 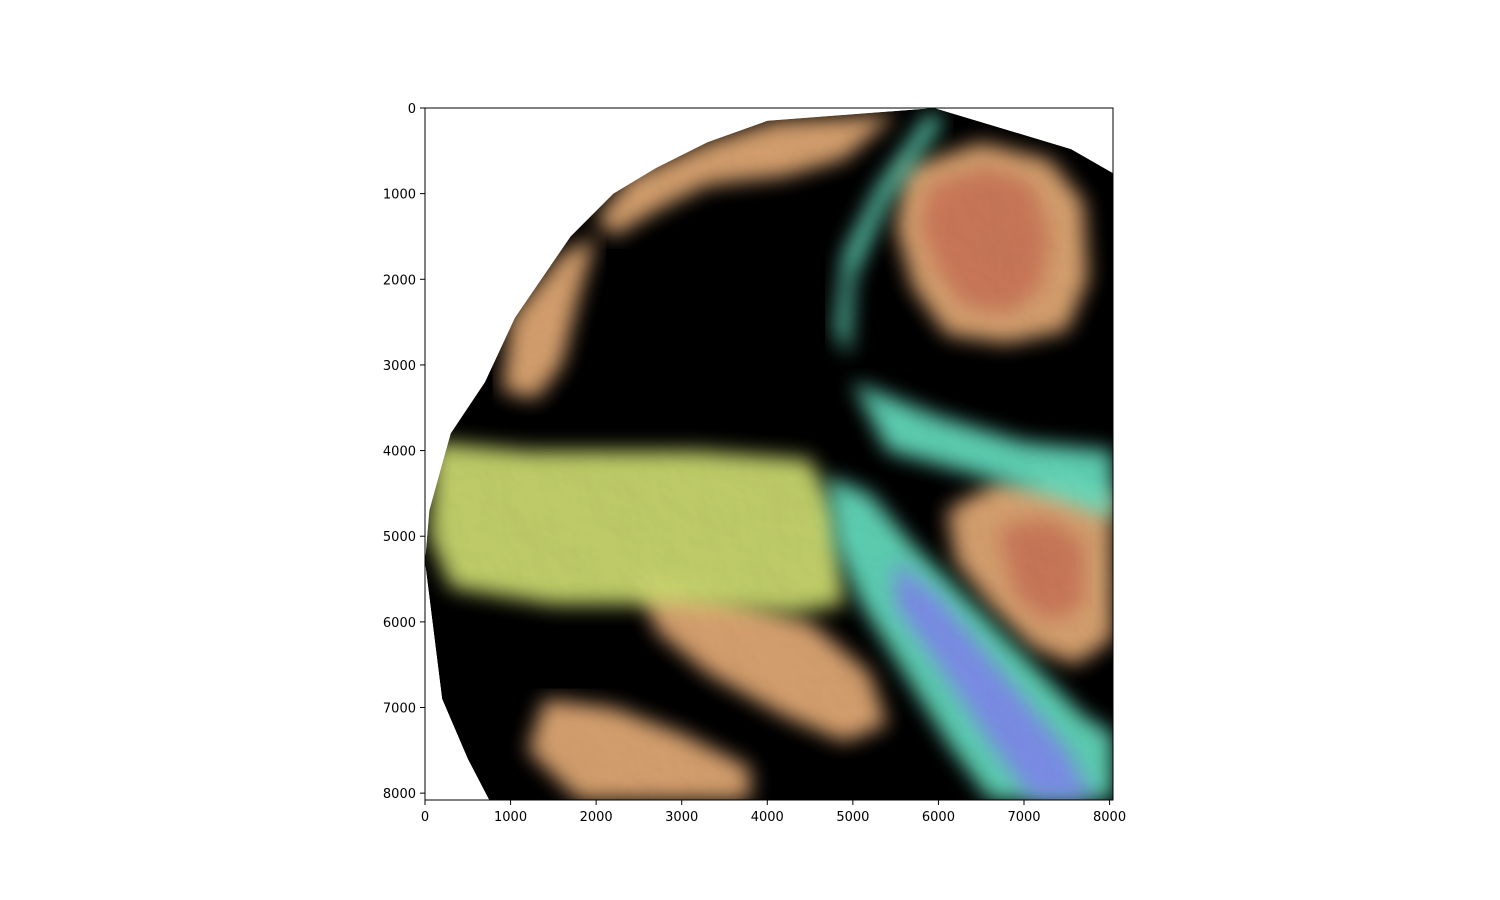 I want to click on y-tick-label: 8000, so click(x=399, y=794).